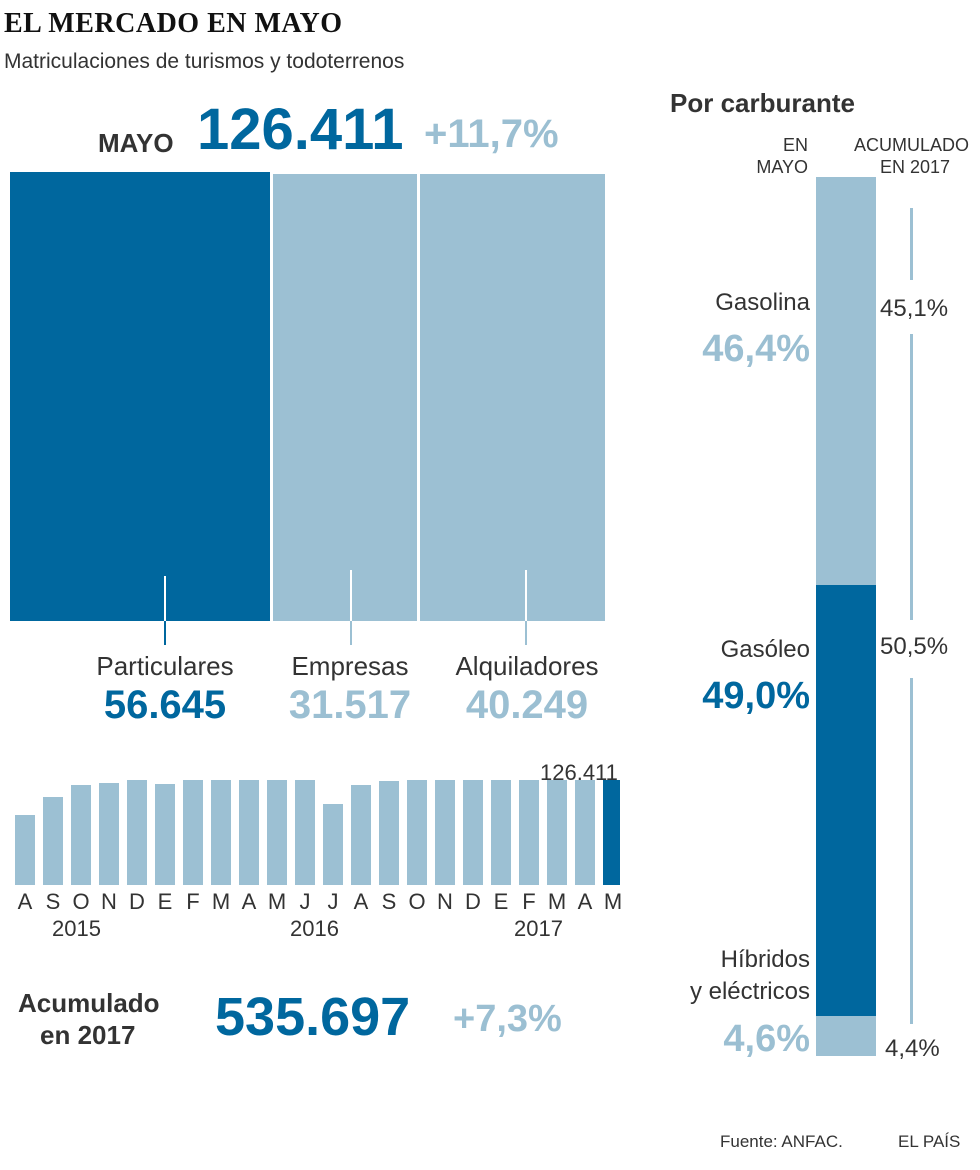 The height and width of the screenshot is (1170, 980). Describe the element at coordinates (914, 308) in the screenshot. I see `fuel-gasolina-acc: 45,1%` at that location.